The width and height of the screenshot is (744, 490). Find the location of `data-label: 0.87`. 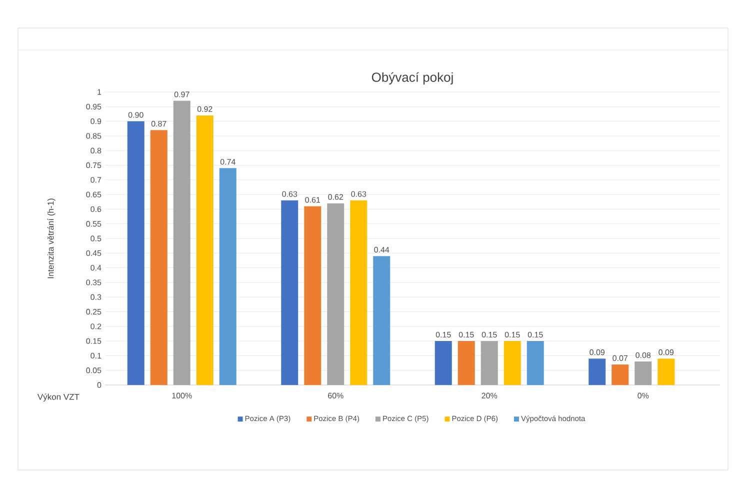

data-label: 0.87 is located at coordinates (158, 123).